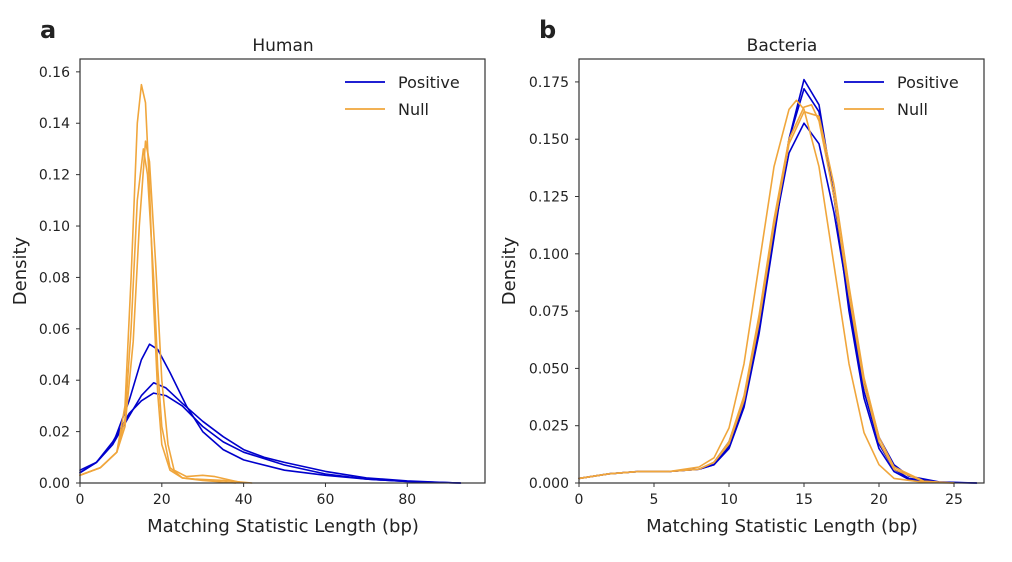 The image size is (1012, 562). Describe the element at coordinates (54, 124) in the screenshot. I see `y-tick-label: 0.14` at that location.